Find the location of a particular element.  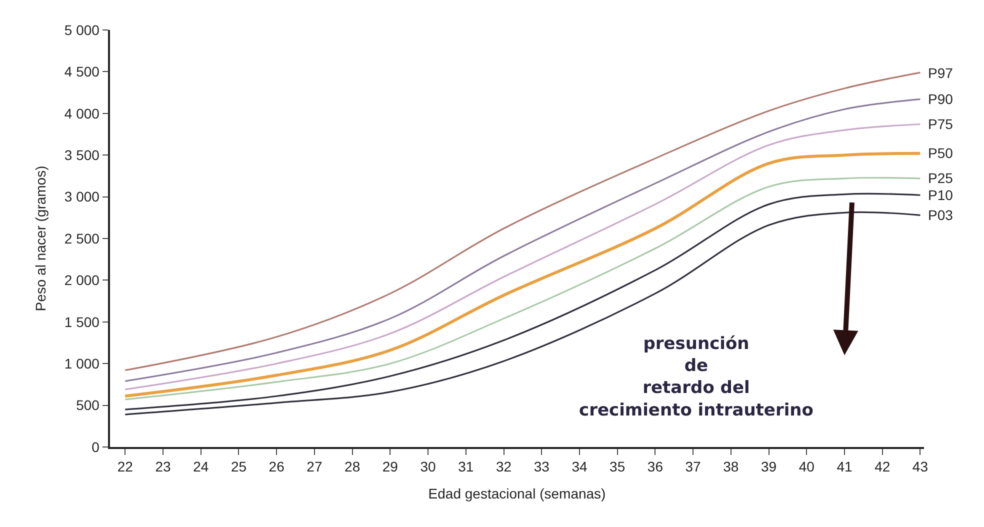

x-tick-label: 33 is located at coordinates (542, 466).